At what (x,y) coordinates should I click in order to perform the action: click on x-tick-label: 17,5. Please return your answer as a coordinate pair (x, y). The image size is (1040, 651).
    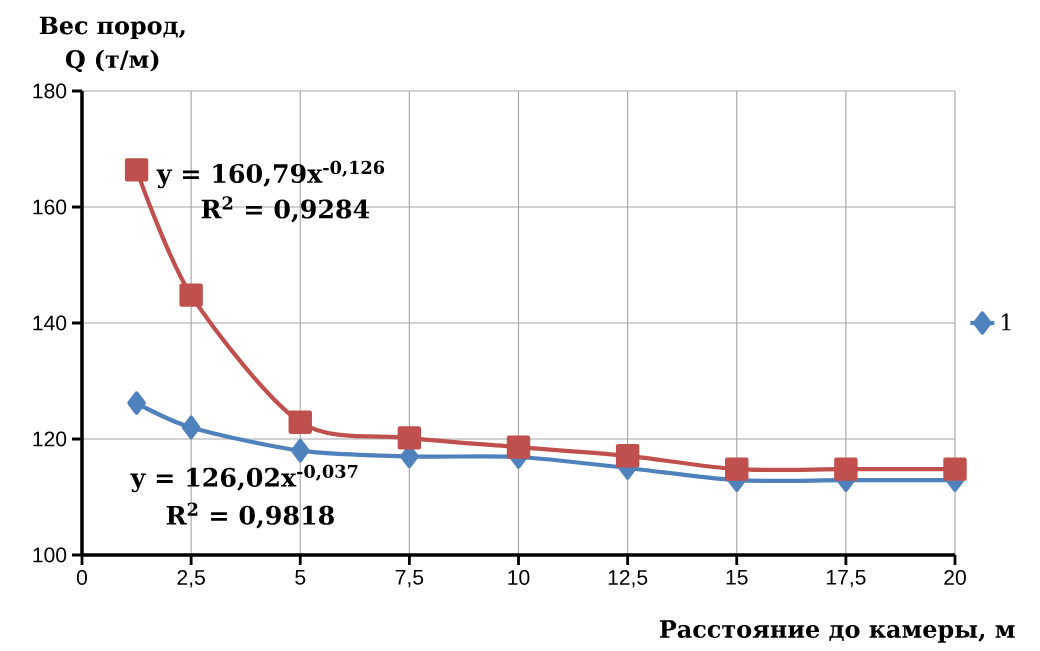
    Looking at the image, I should click on (846, 578).